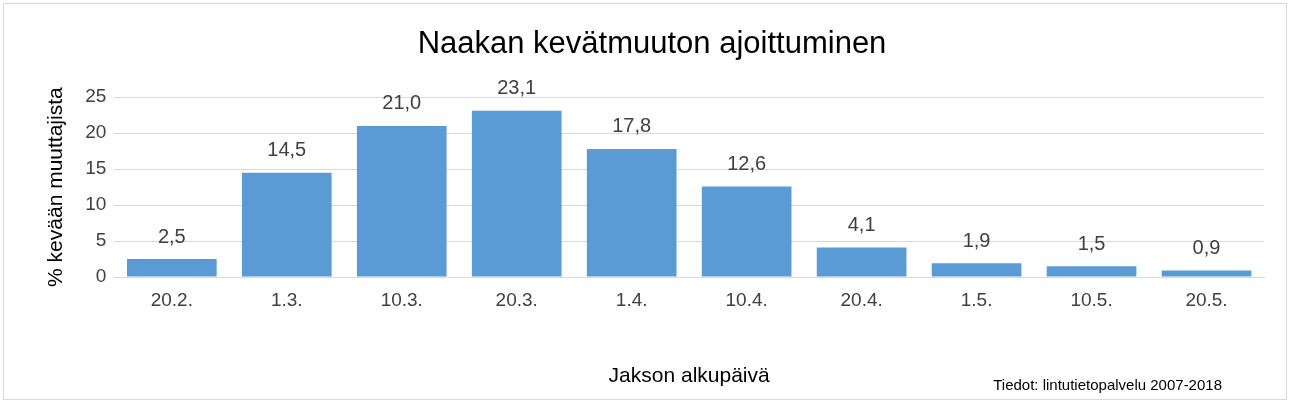  I want to click on x-tick-label: 20.4., so click(861, 299).